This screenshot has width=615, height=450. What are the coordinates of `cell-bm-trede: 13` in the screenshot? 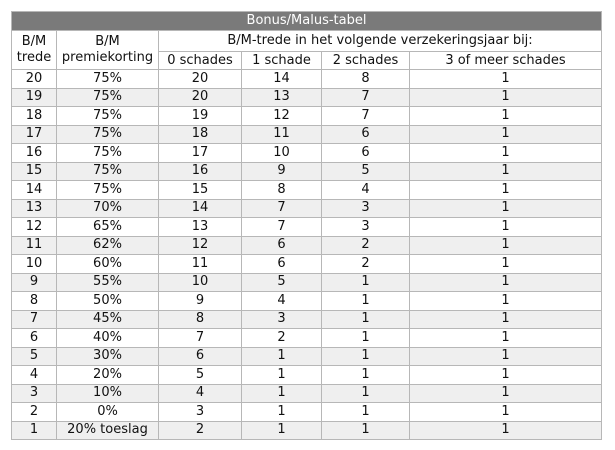 It's located at (34, 208).